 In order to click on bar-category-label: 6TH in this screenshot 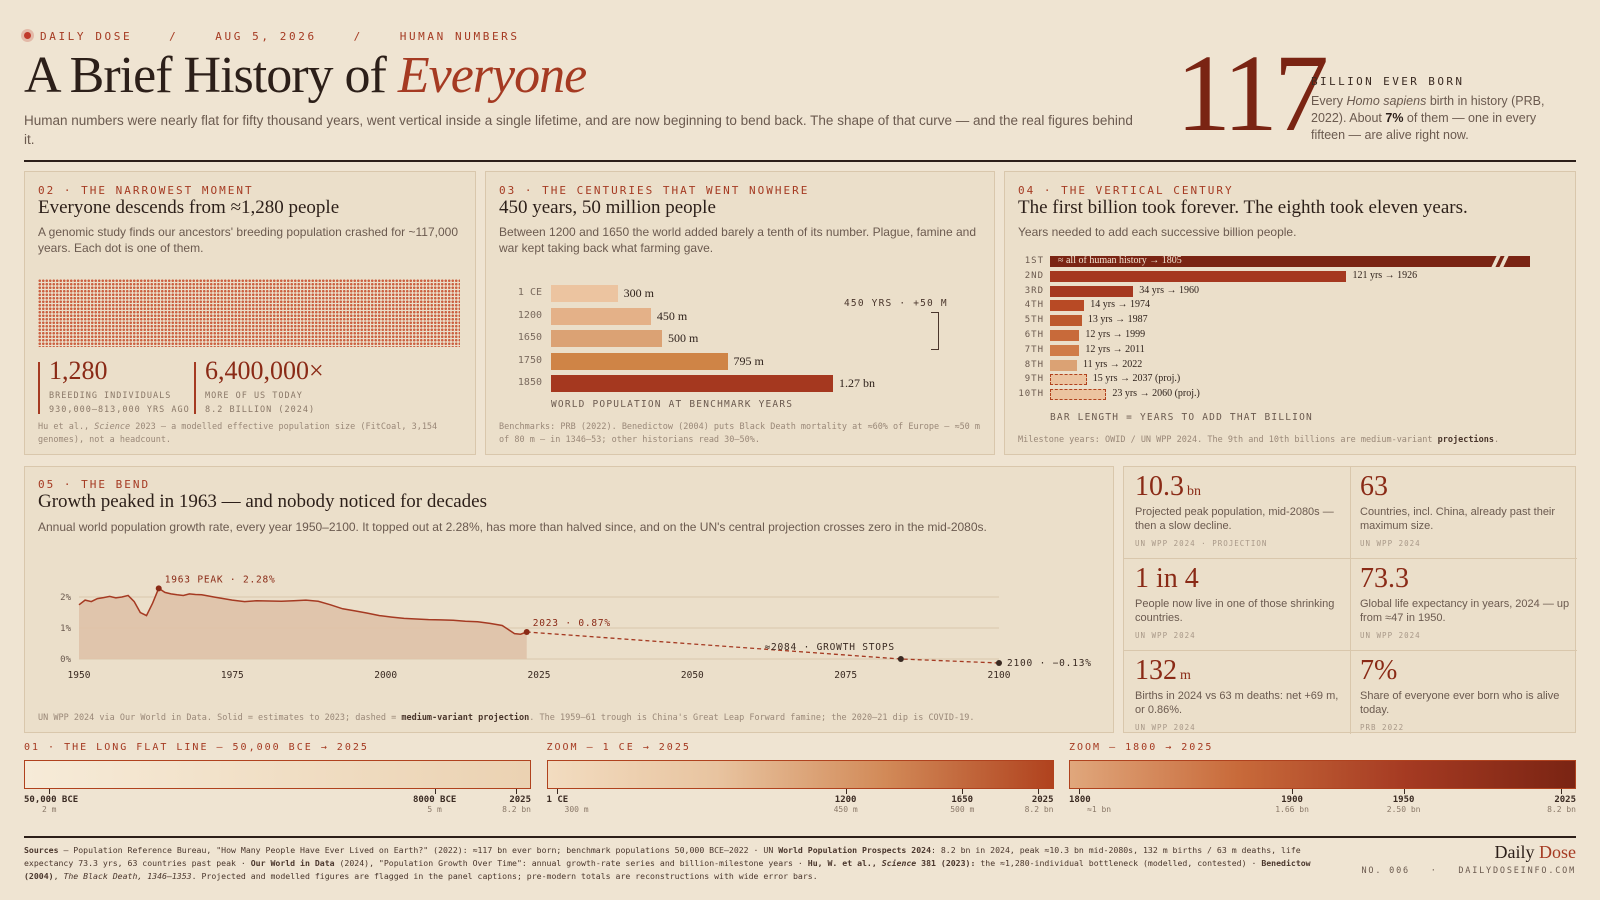, I will do `click(1034, 335)`.